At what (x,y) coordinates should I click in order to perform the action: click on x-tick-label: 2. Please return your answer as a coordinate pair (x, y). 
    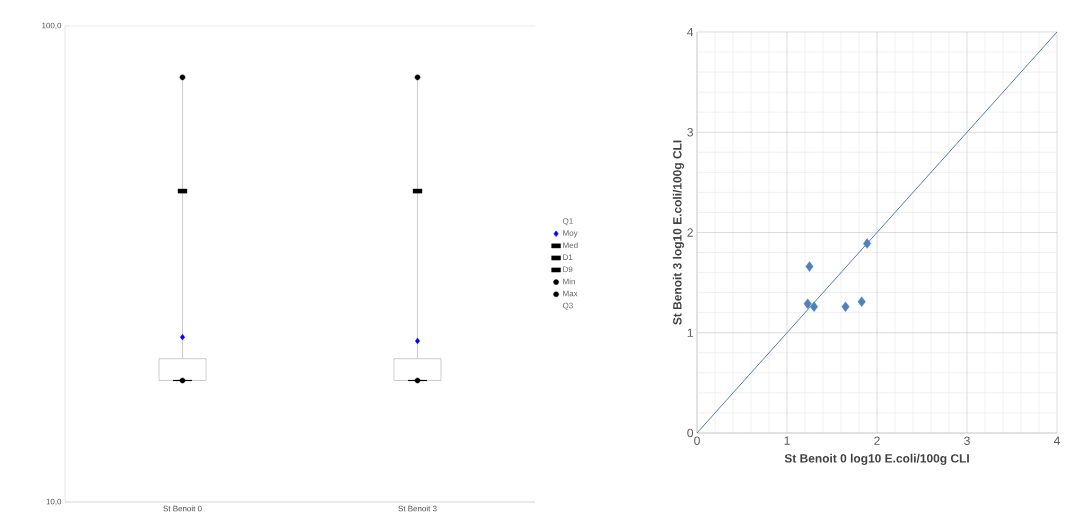
    Looking at the image, I should click on (877, 440).